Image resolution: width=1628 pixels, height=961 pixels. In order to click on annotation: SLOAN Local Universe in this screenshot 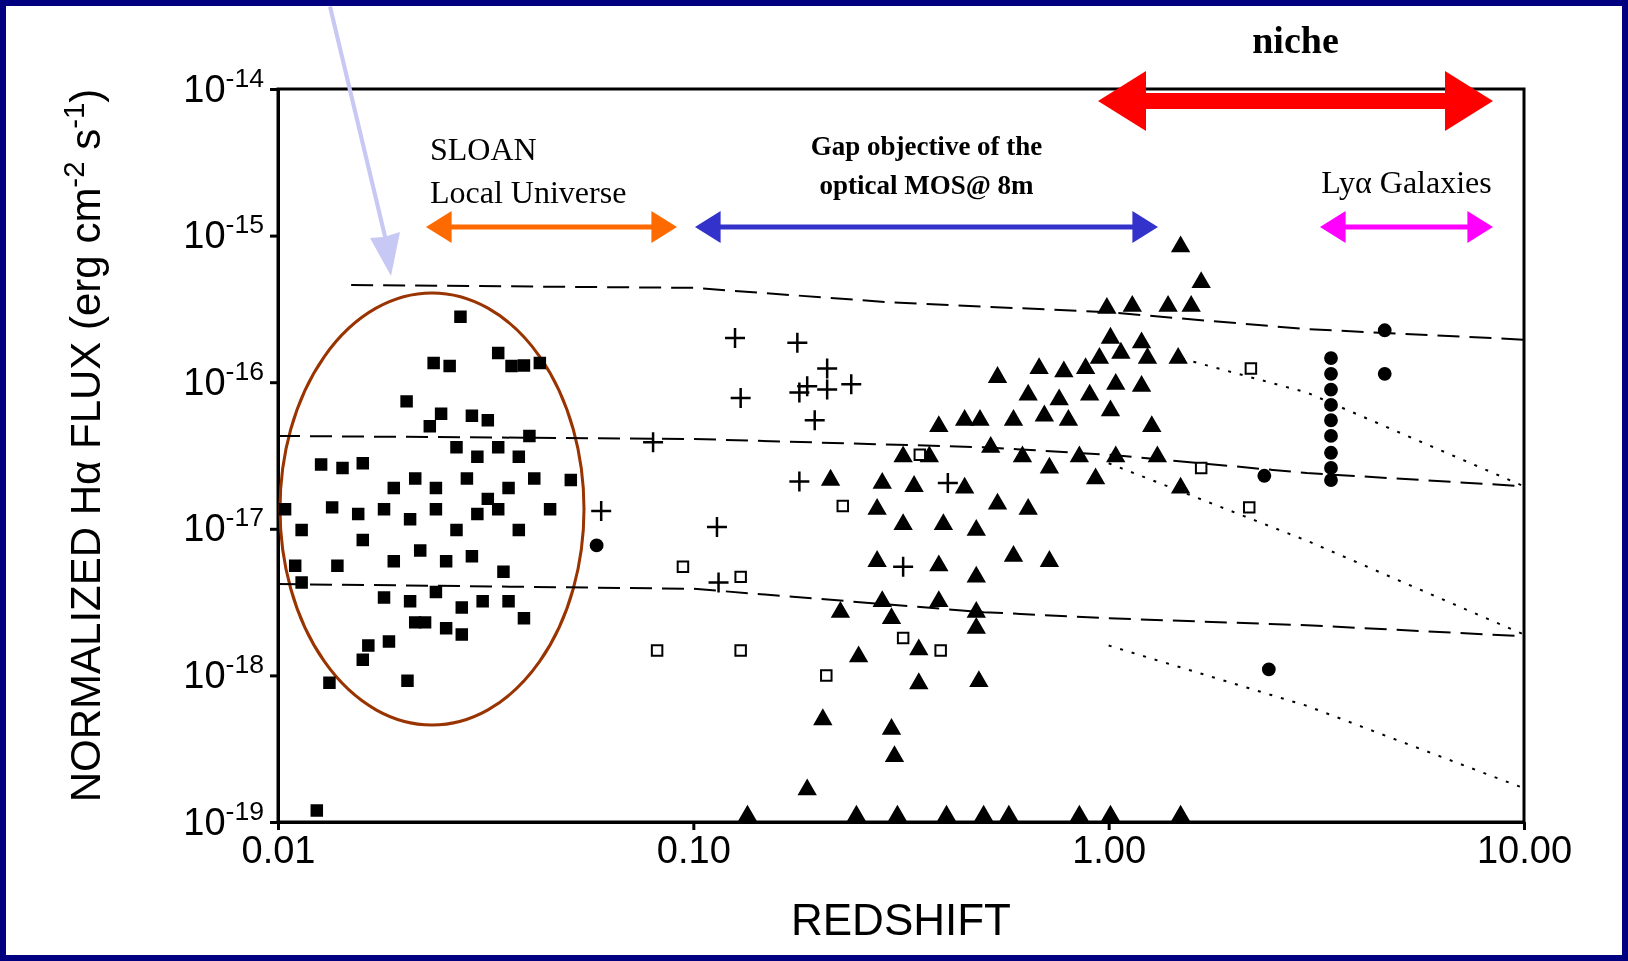, I will do `click(528, 170)`.